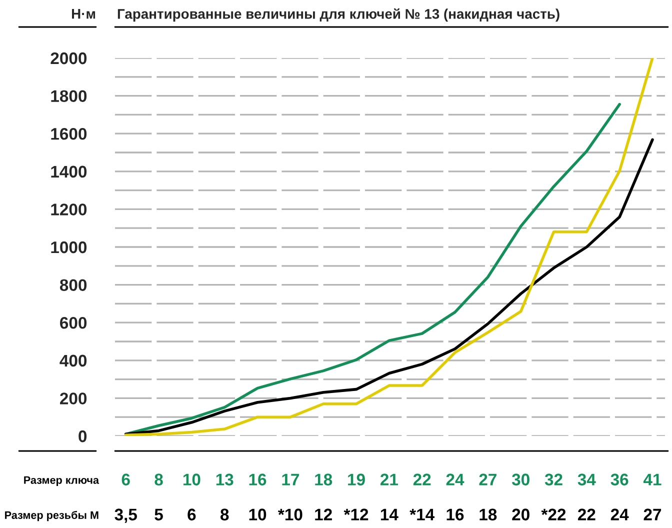 The width and height of the screenshot is (672, 528). Describe the element at coordinates (73, 360) in the screenshot. I see `y-tick-label: 400` at that location.